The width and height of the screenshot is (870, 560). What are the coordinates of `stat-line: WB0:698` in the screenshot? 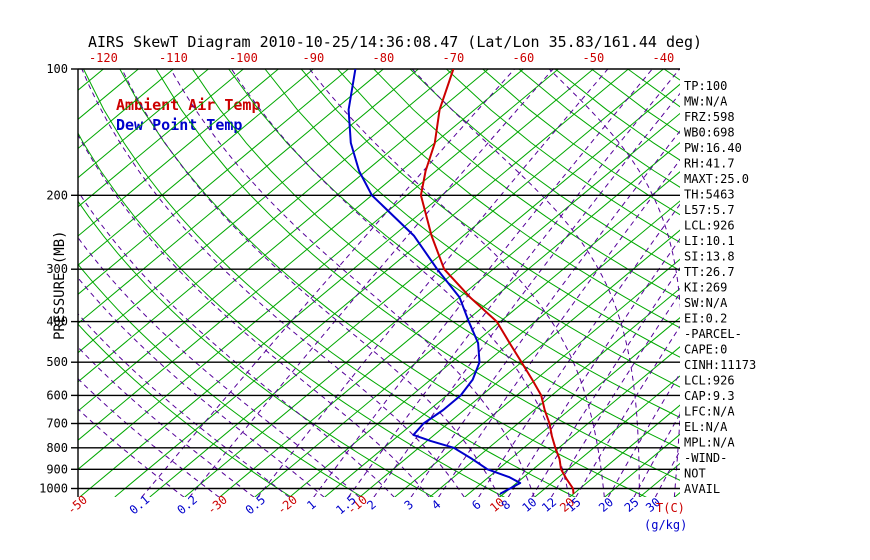 It's located at (709, 133).